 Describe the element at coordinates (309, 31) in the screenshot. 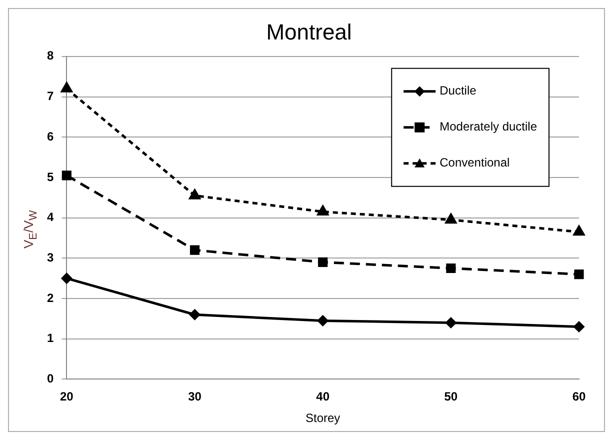

I see `chart-title: Montreal` at that location.